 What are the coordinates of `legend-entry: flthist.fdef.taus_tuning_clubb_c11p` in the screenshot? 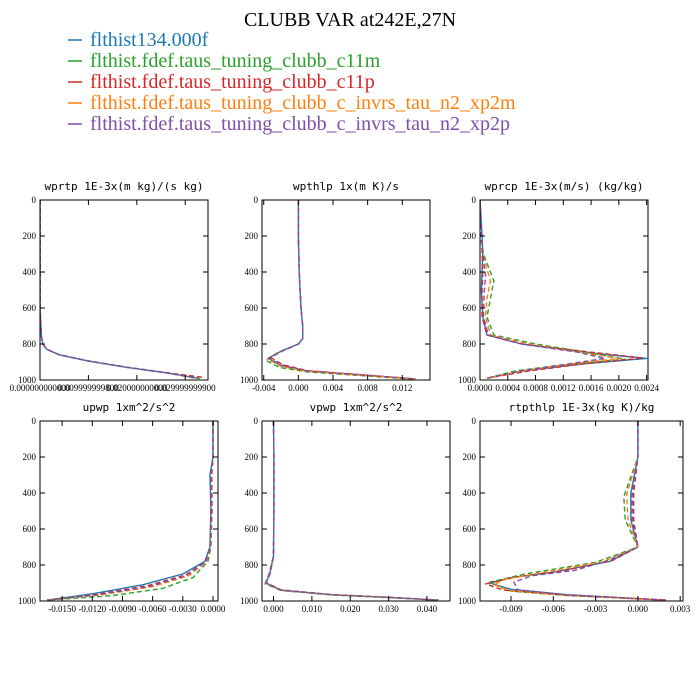 It's located at (232, 82).